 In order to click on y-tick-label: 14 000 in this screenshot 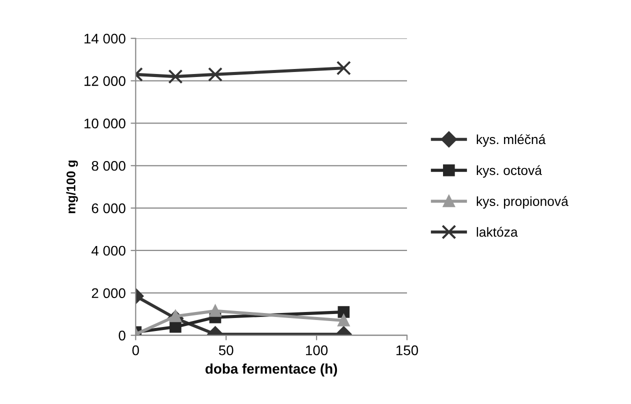, I will do `click(105, 39)`.